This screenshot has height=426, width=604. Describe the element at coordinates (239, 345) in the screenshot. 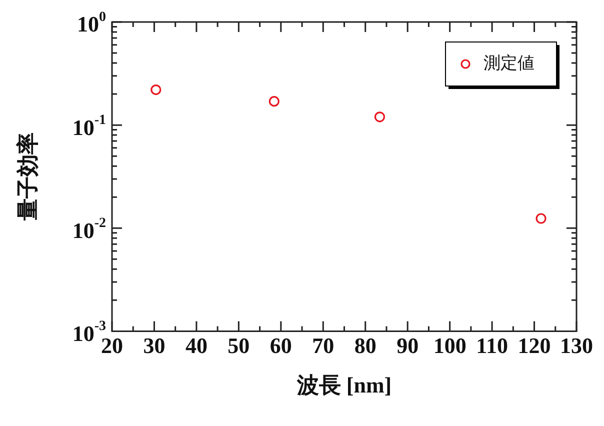

I see `x-tick-label: 50` at that location.